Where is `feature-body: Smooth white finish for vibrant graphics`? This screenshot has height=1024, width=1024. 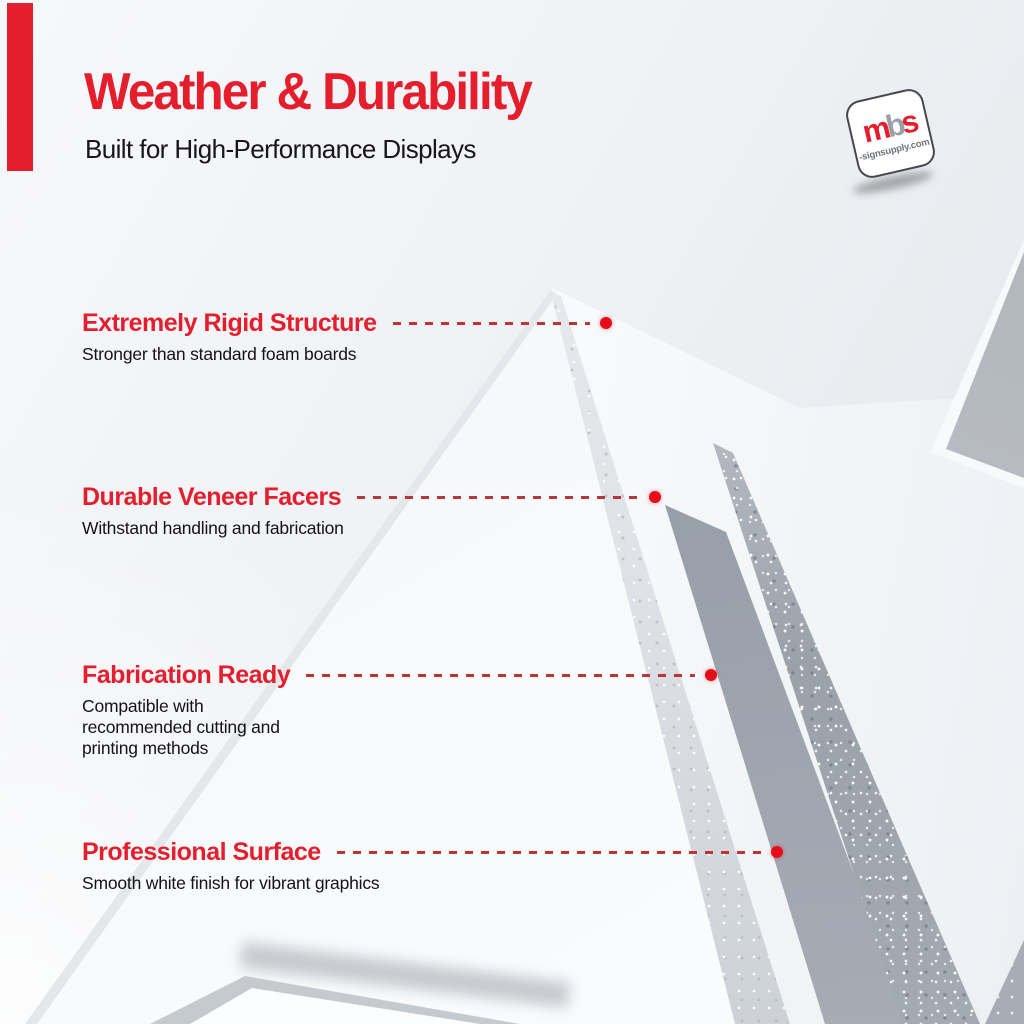
feature-body: Smooth white finish for vibrant graphics is located at coordinates (231, 883).